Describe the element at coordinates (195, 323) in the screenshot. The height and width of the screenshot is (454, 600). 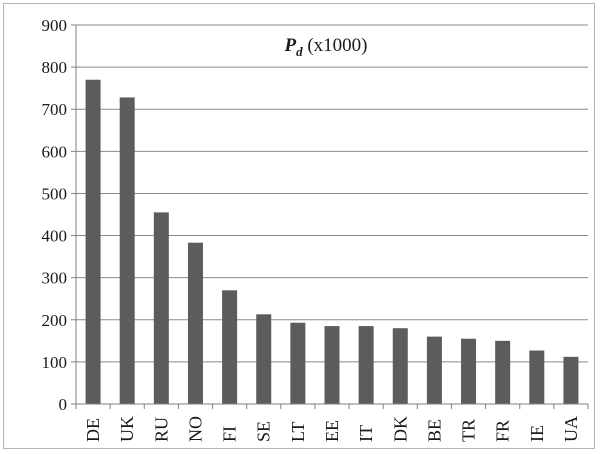
I see `bar-no` at that location.